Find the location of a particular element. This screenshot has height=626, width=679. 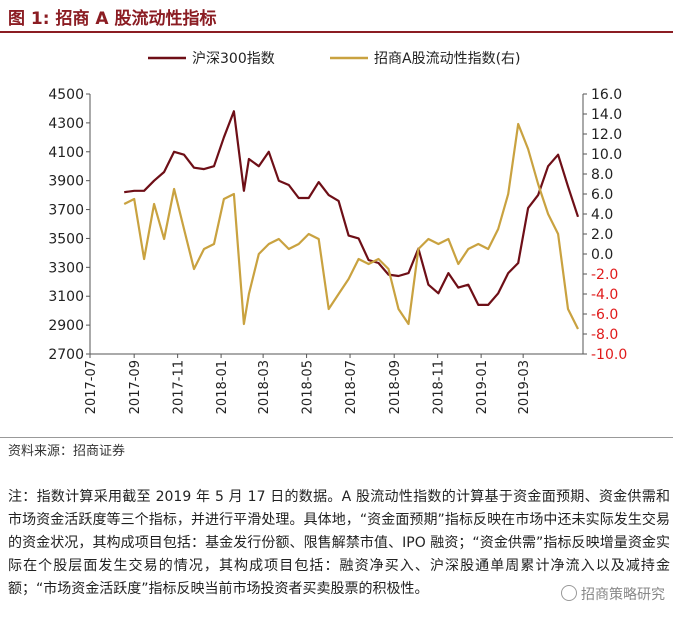

source-text: 资料来源：招商证券 is located at coordinates (67, 451).